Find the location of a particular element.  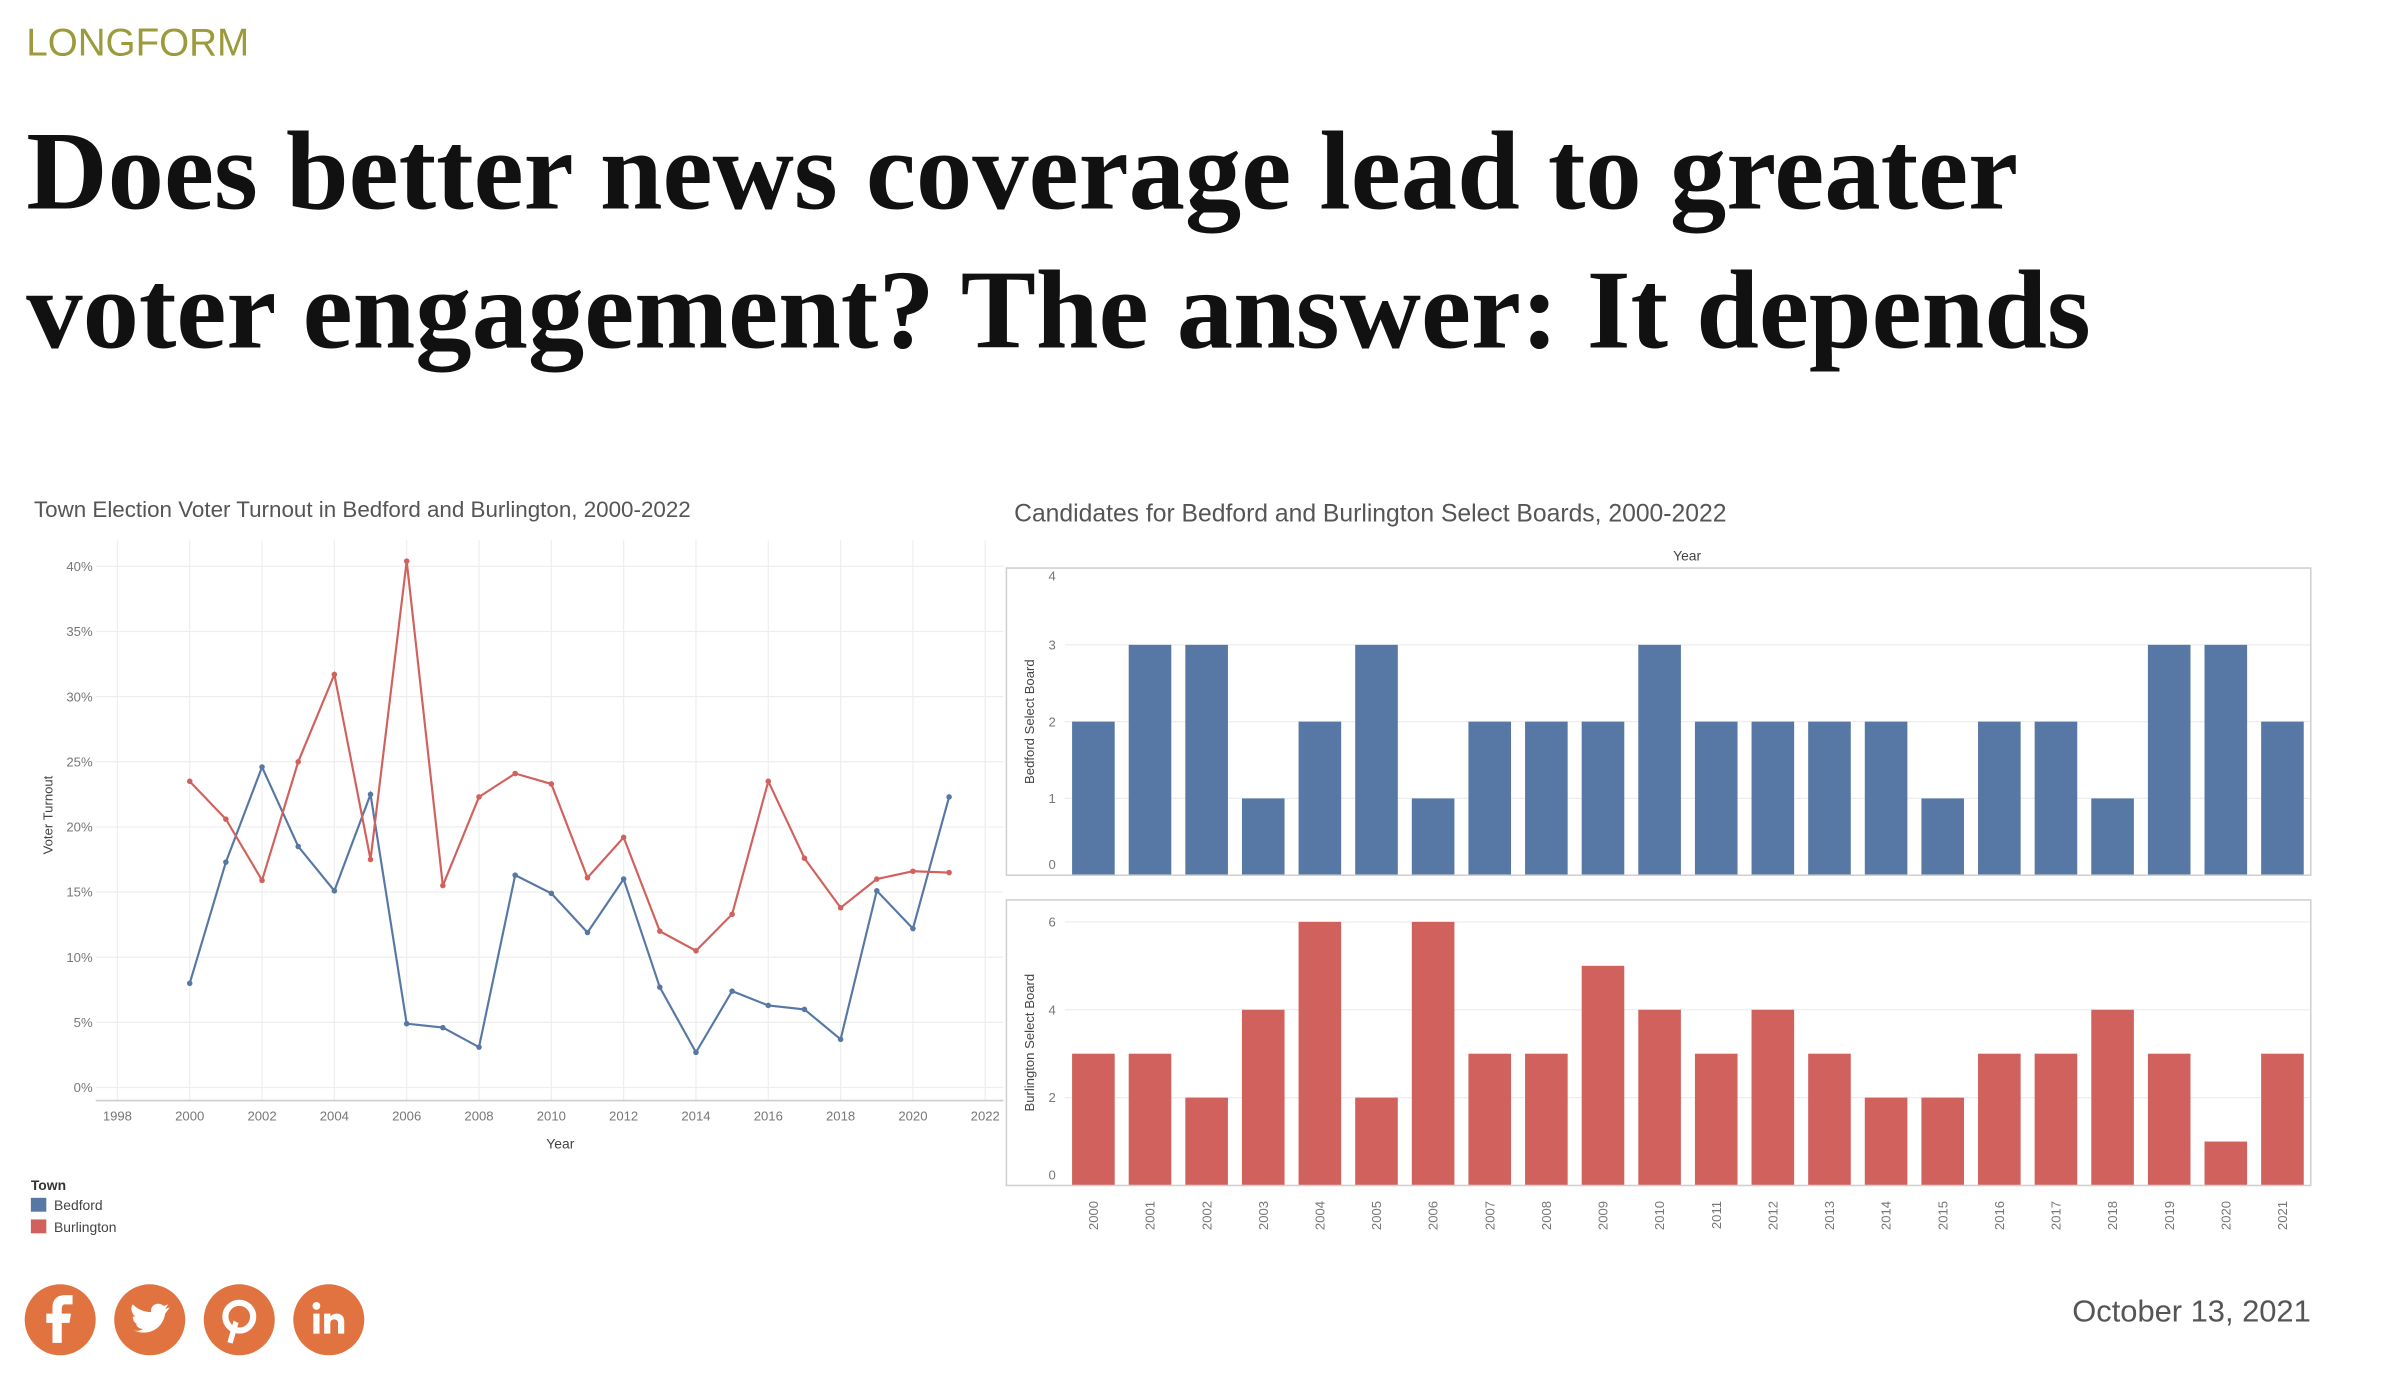

x-tick-label: 2008 is located at coordinates (1546, 1215).